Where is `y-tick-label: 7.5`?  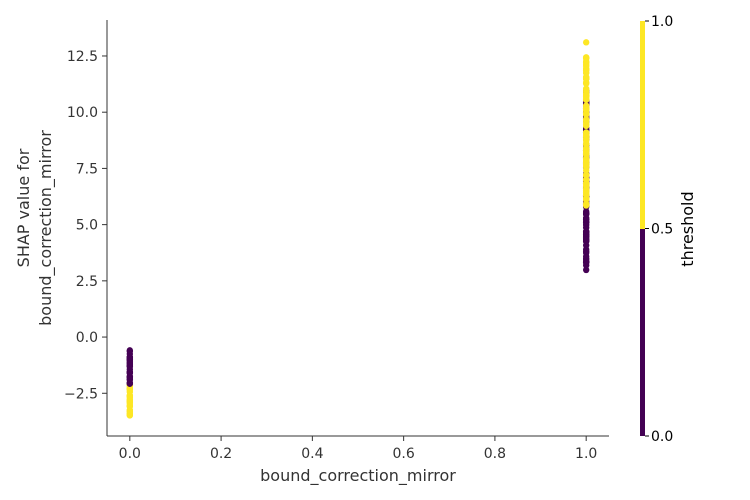 y-tick-label: 7.5 is located at coordinates (87, 169).